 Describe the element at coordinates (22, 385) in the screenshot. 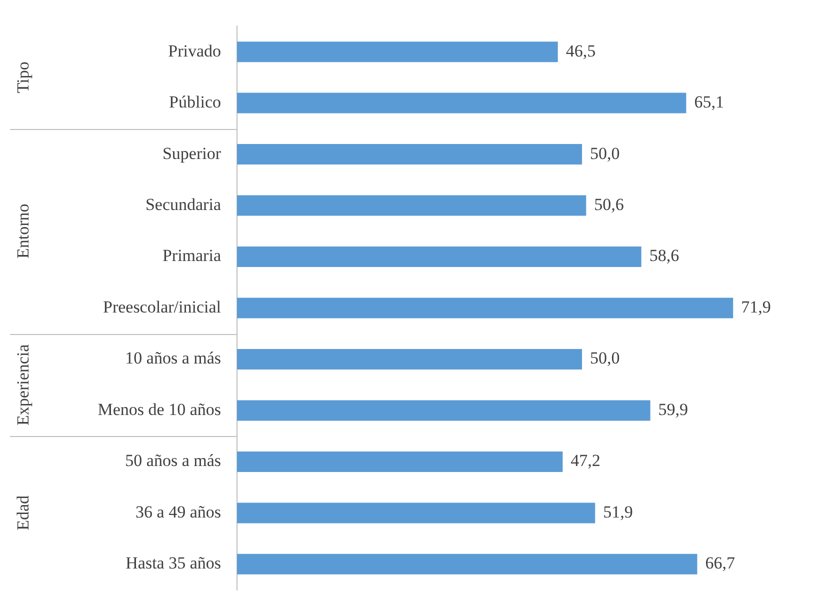

I see `text: Experiencia` at that location.